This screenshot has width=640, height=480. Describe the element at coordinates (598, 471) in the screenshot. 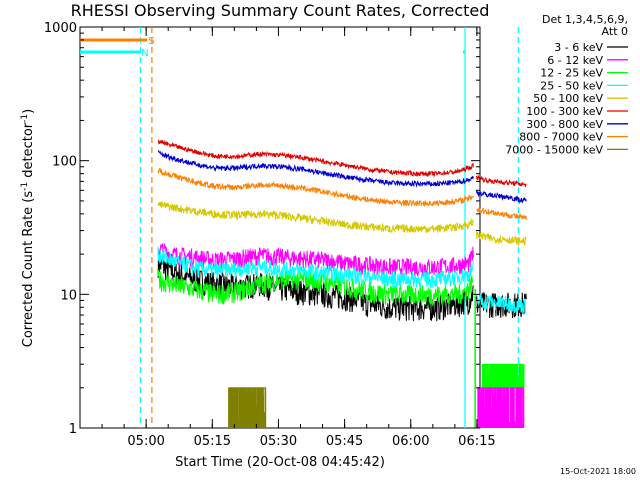

I see `timestamp: 15-Oct-2021 18:00` at that location.